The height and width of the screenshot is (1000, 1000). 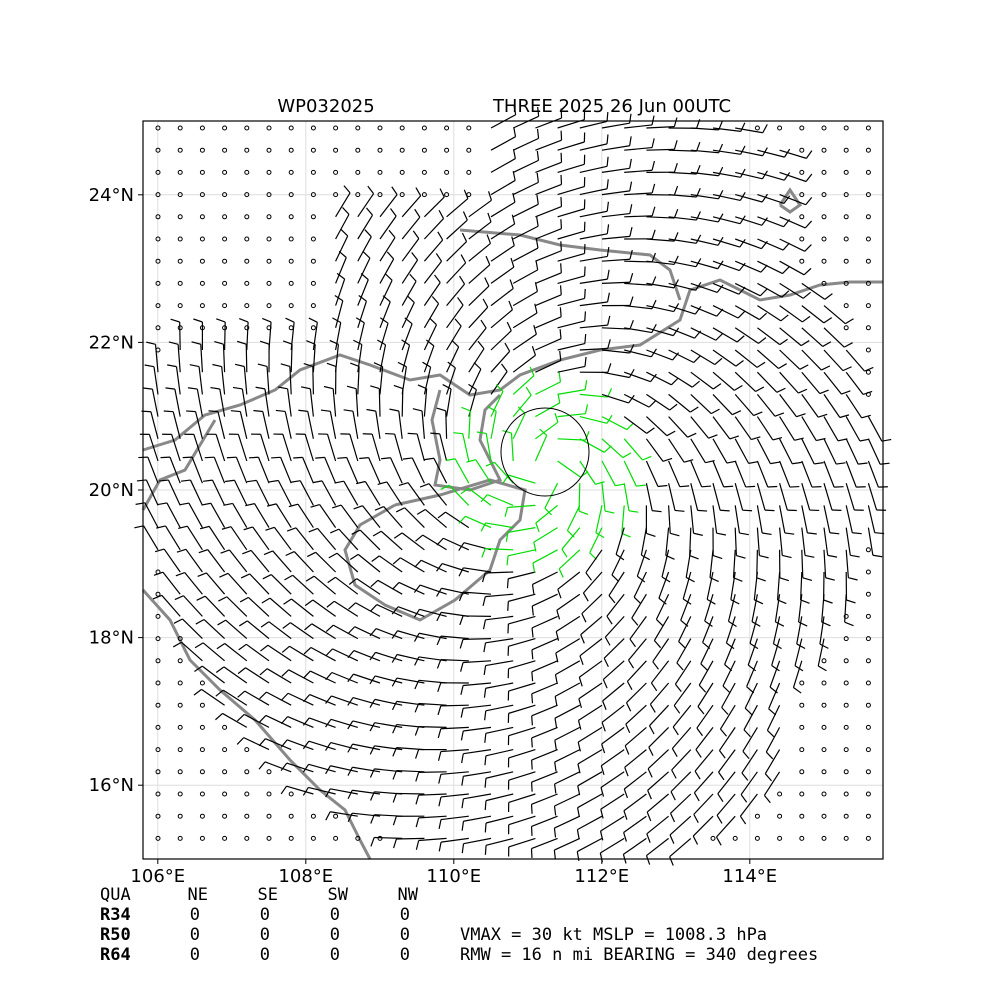 I want to click on table-cell: R50, so click(x=115, y=935).